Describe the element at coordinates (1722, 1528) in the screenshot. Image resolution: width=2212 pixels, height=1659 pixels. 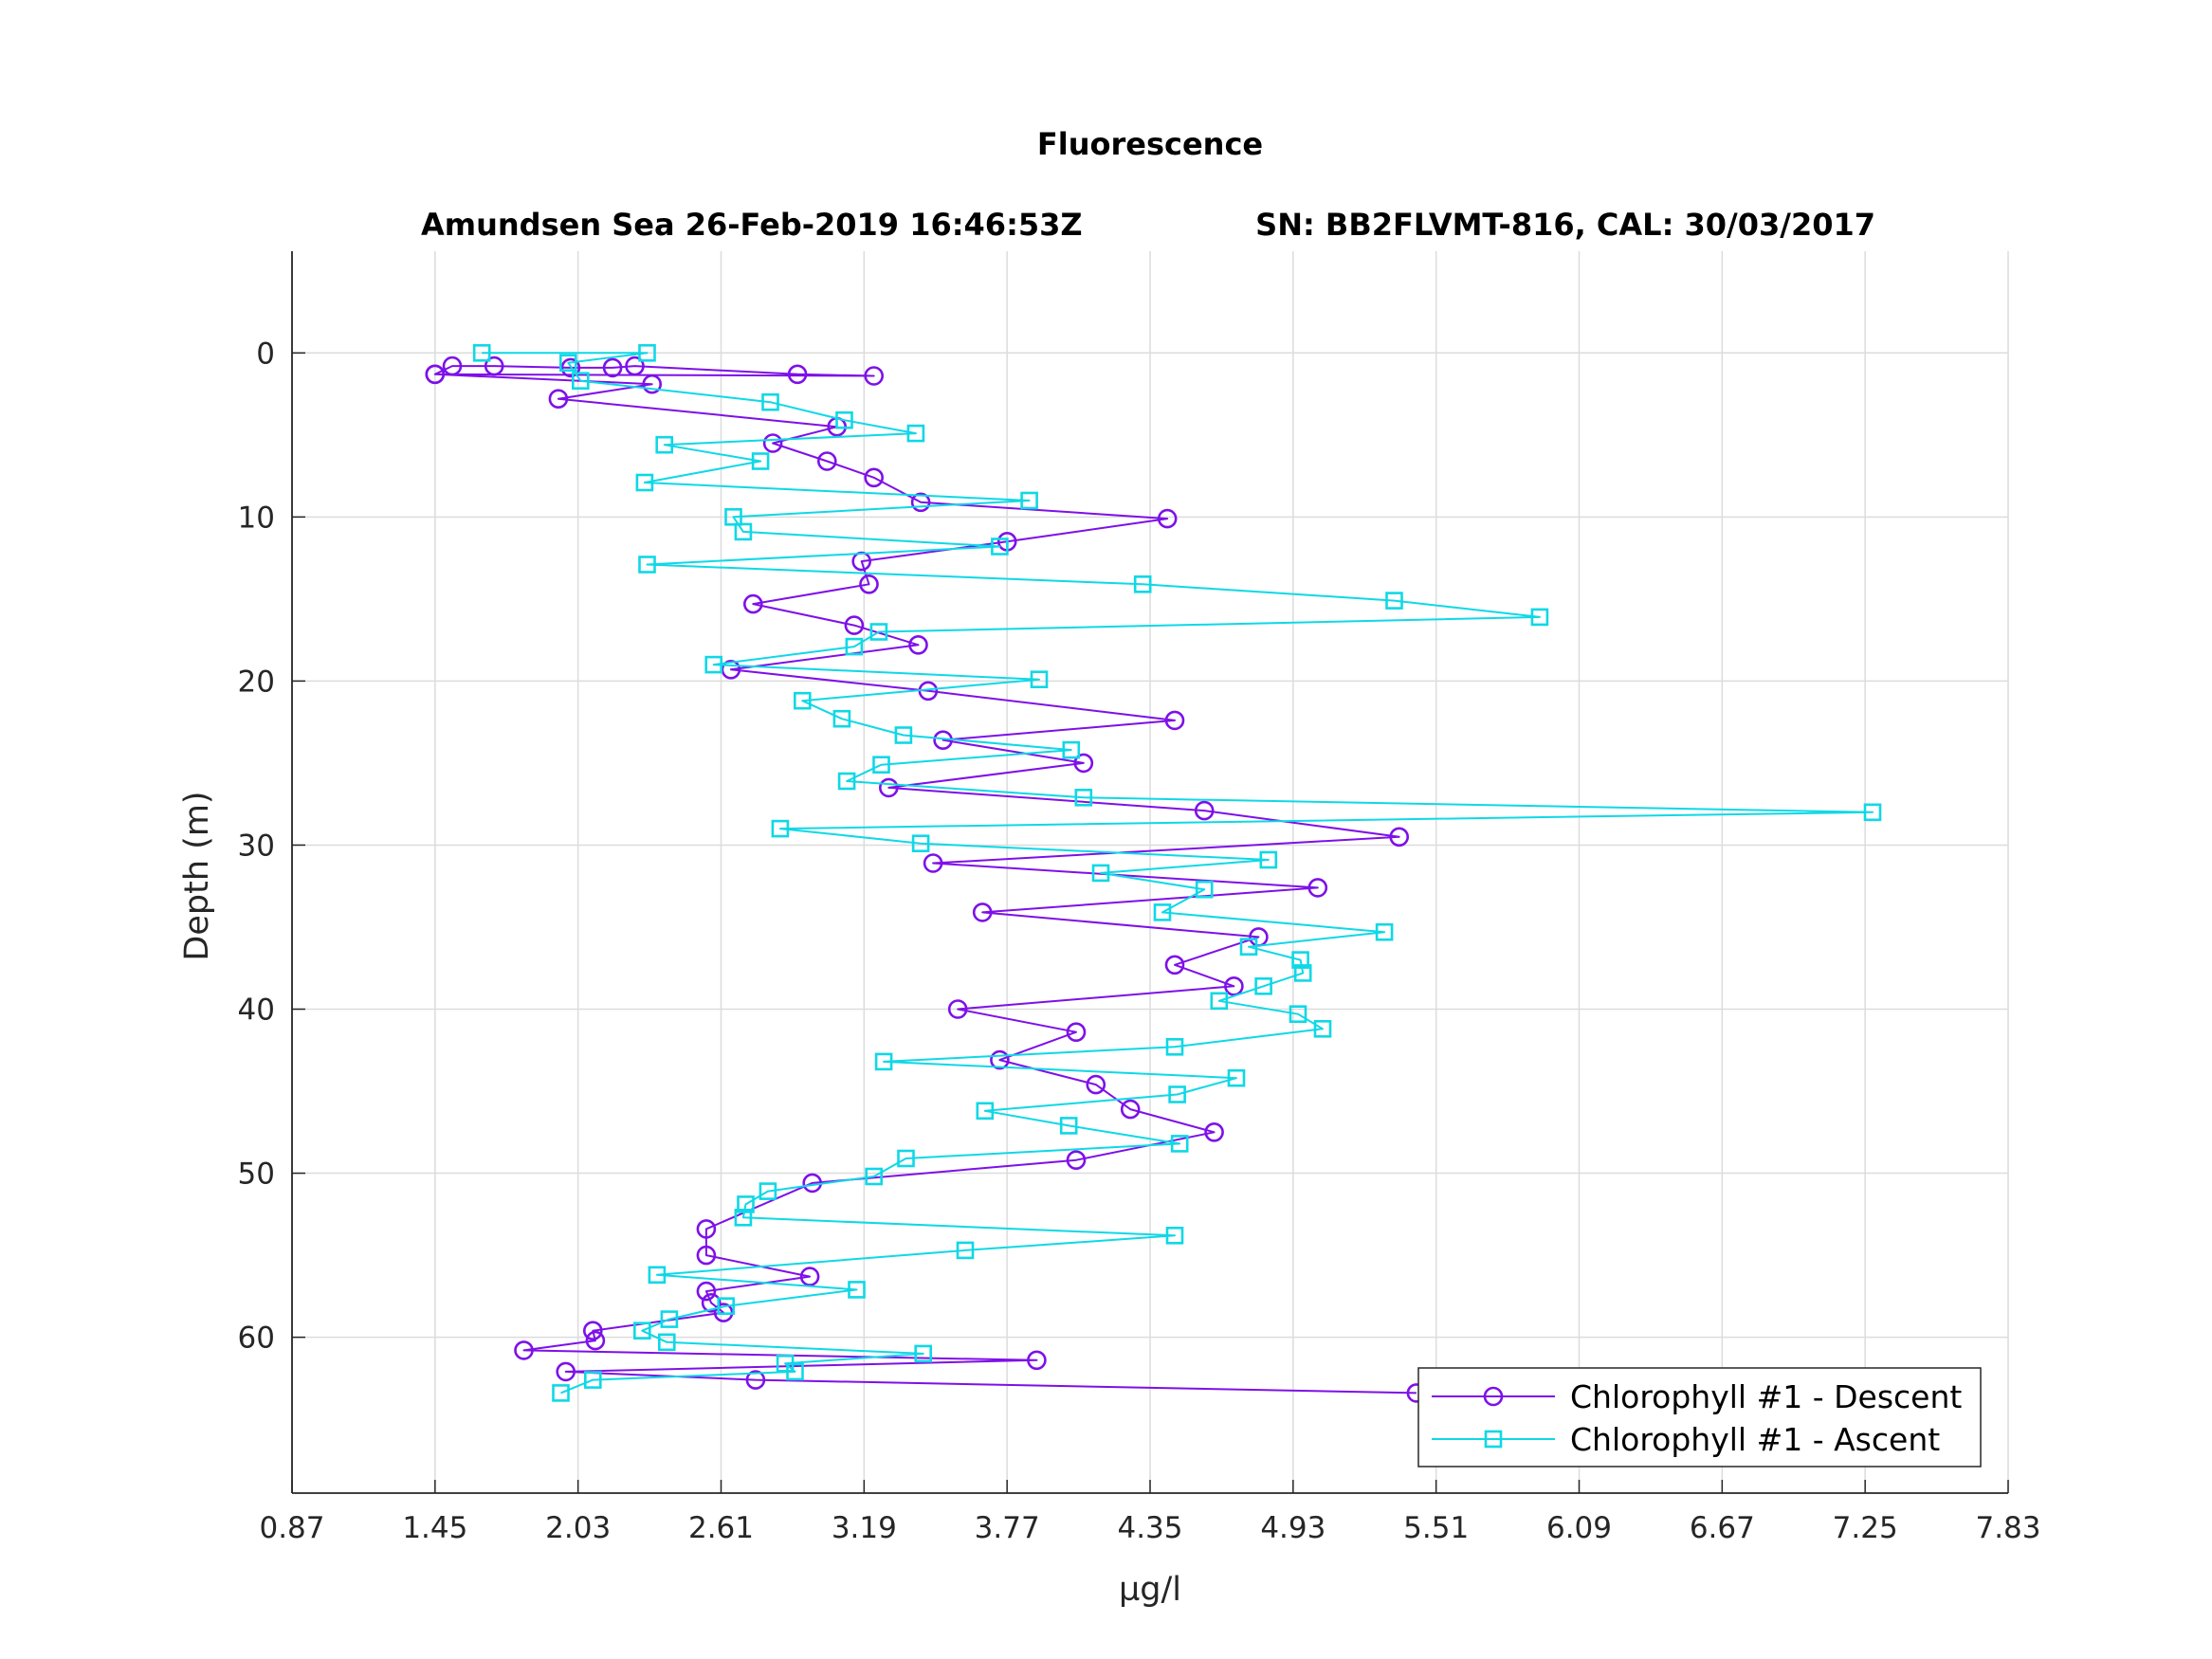
I see `x-tick-label: 6.67` at that location.